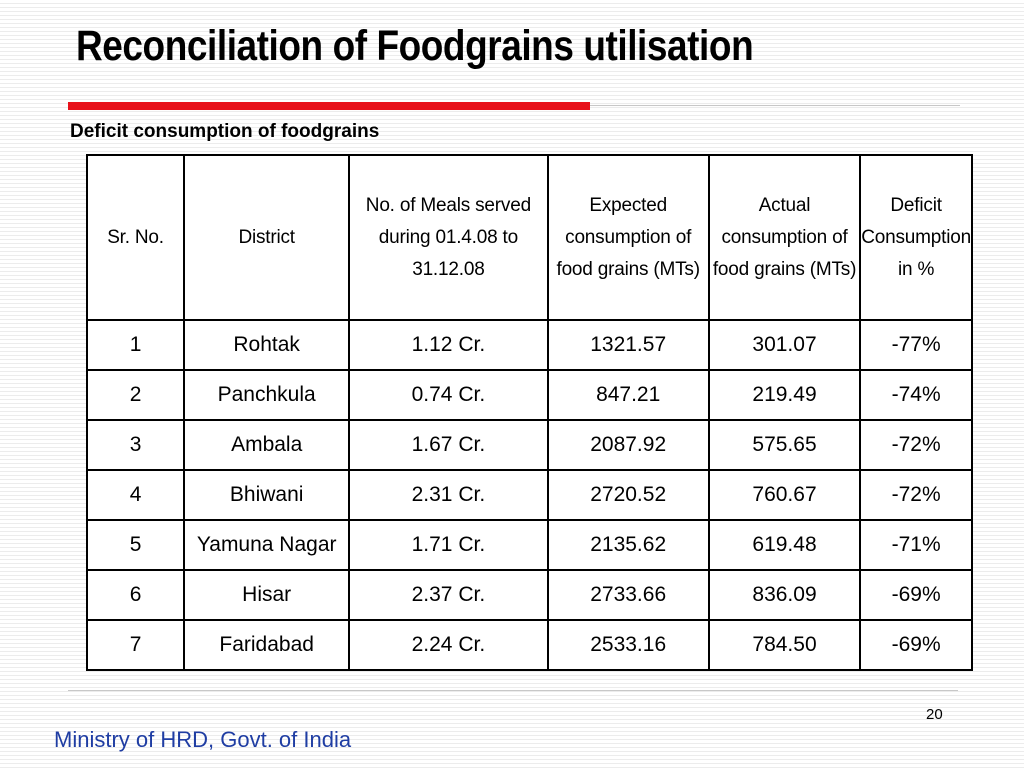 This screenshot has height=768, width=1024. Describe the element at coordinates (448, 395) in the screenshot. I see `cell-meals: 0.74 Cr.` at that location.